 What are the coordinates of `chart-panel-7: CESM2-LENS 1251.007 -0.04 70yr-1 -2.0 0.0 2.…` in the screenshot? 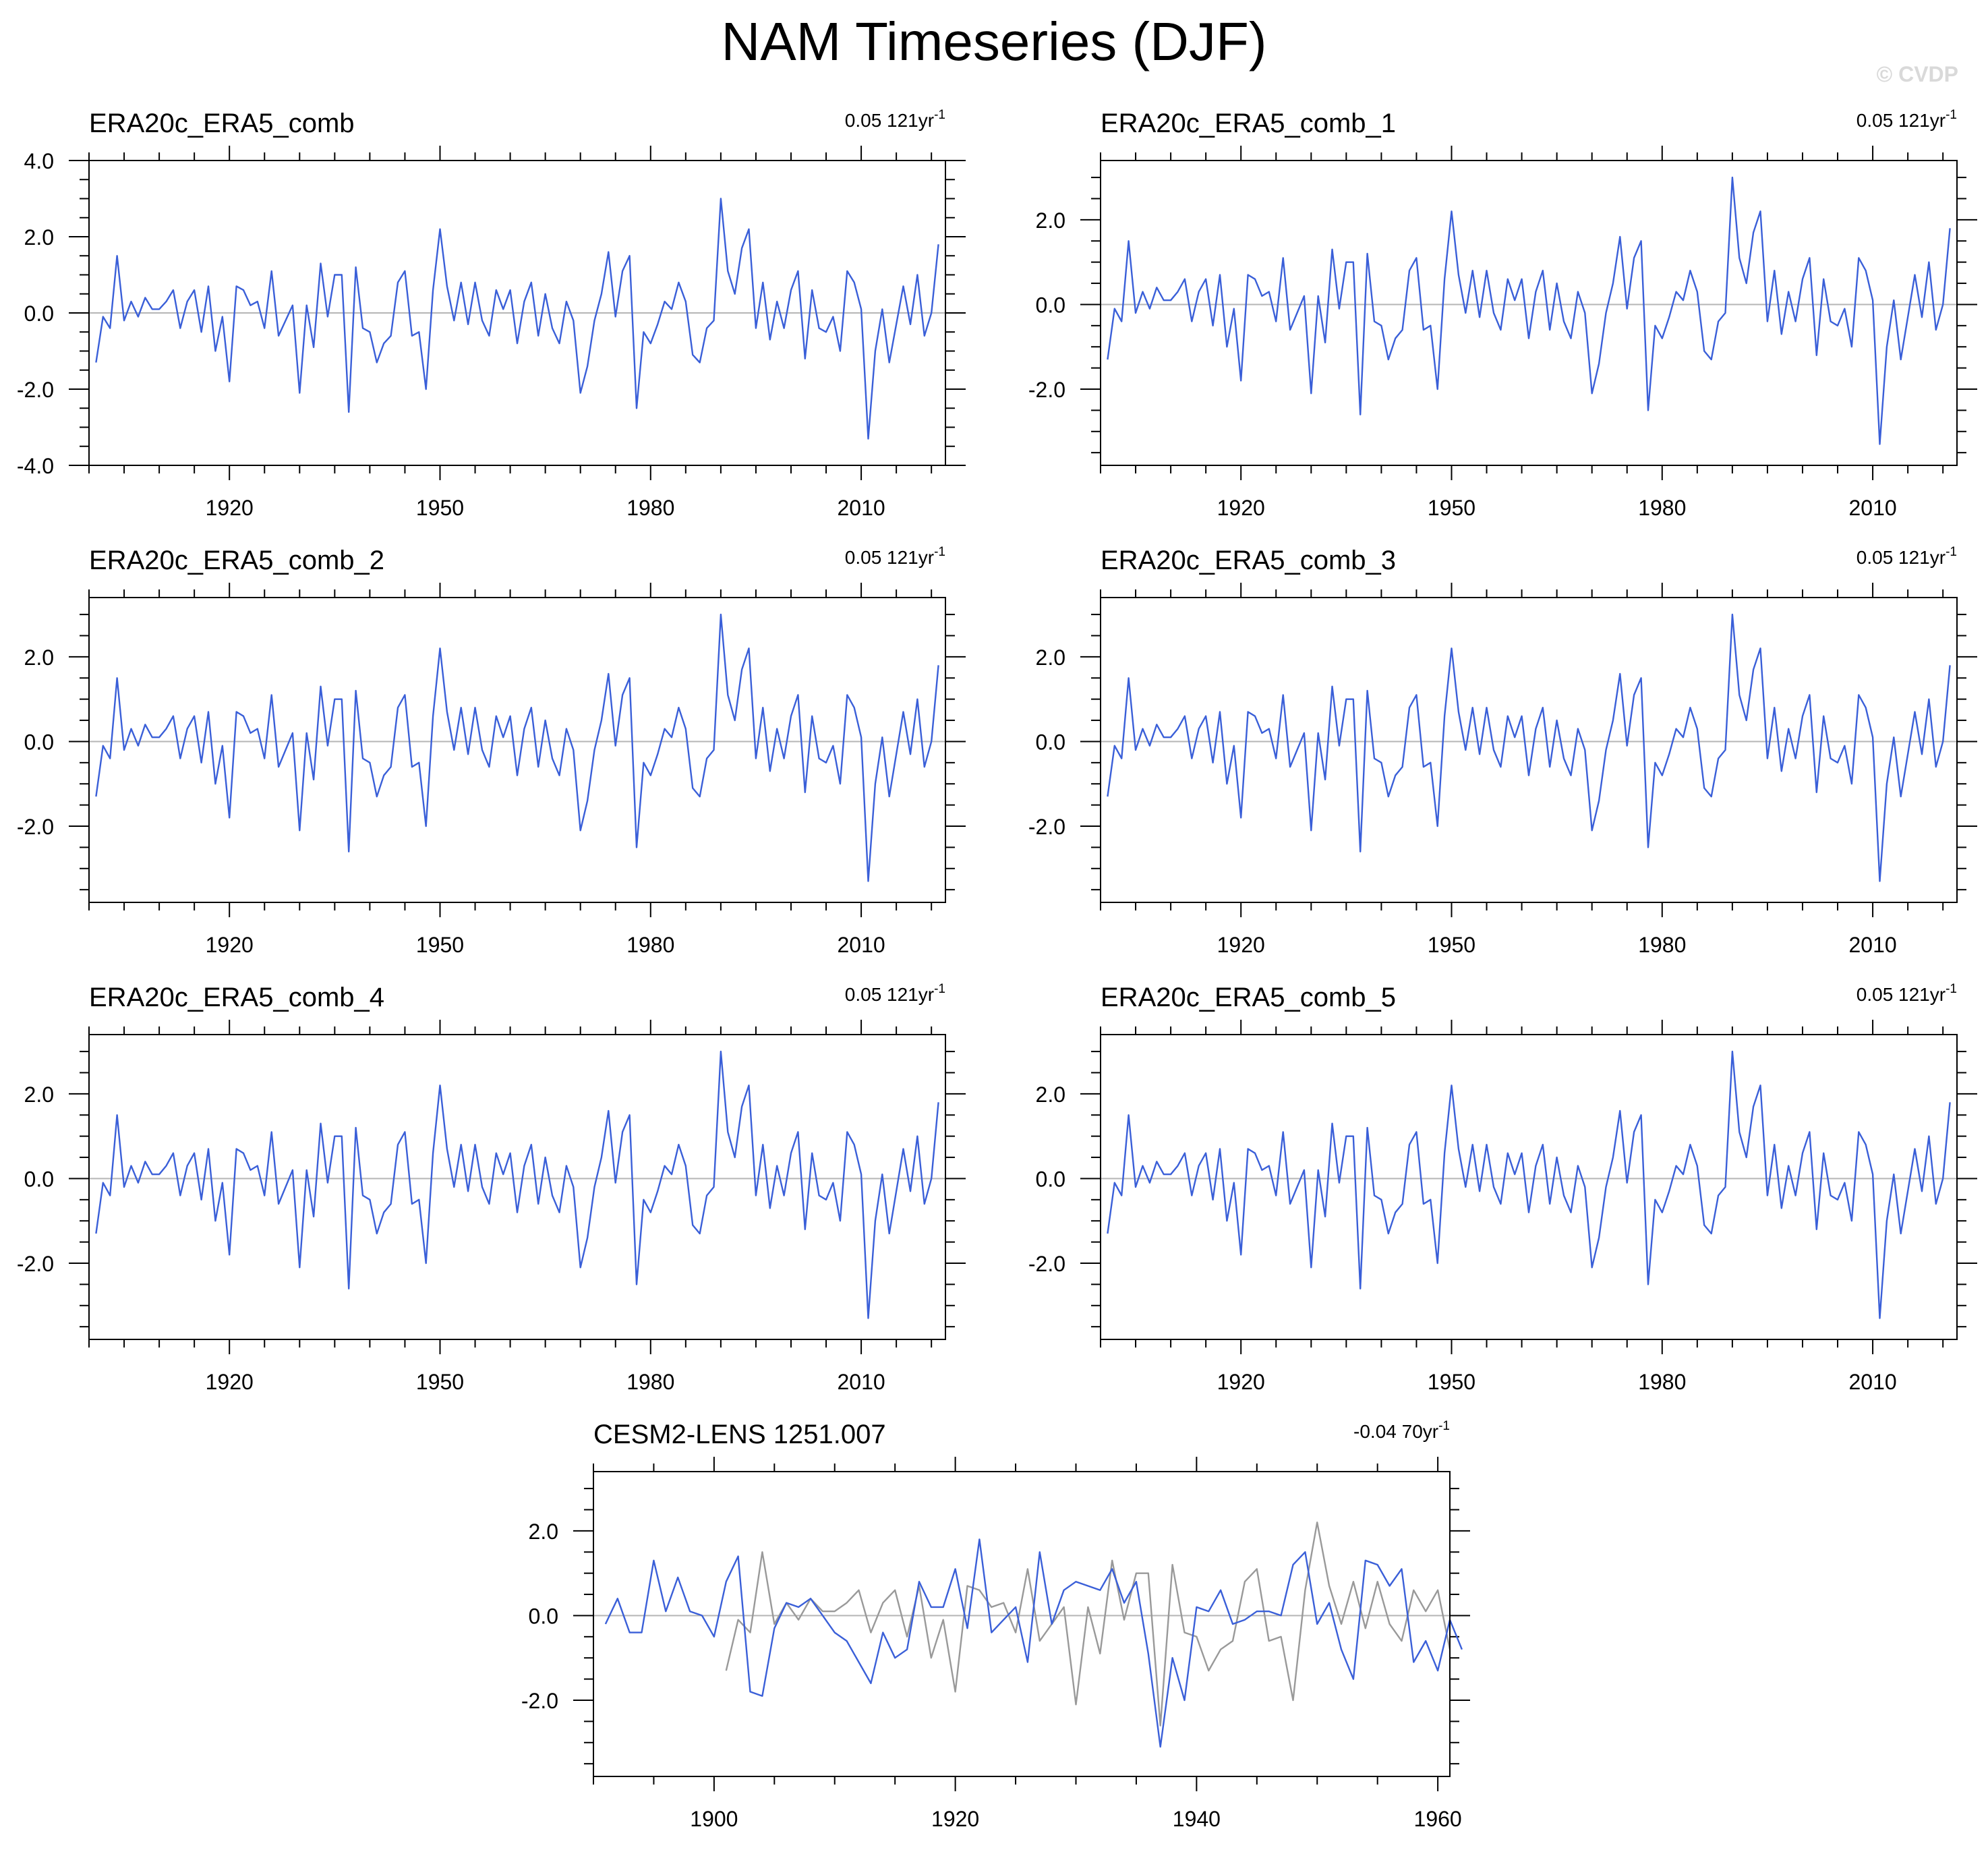 It's located at (996, 1625).